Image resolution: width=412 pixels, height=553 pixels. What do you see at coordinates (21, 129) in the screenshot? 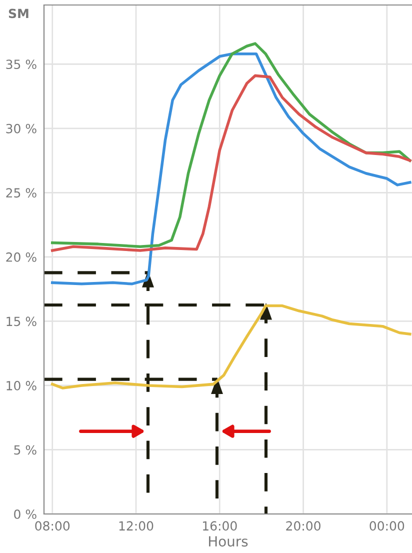
I see `y-tick-label: 30 %` at bounding box center [21, 129].